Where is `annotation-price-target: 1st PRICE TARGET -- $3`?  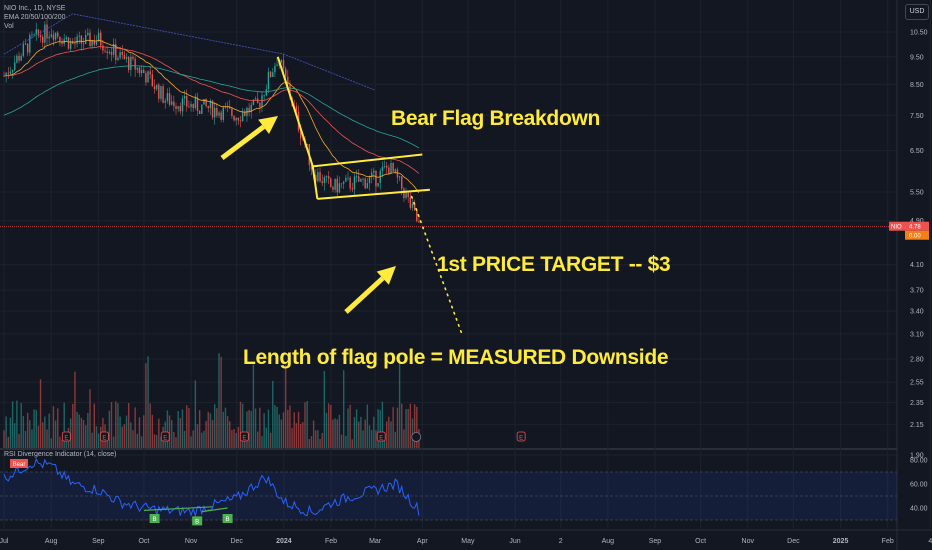
annotation-price-target: 1st PRICE TARGET -- $3 is located at coordinates (554, 264).